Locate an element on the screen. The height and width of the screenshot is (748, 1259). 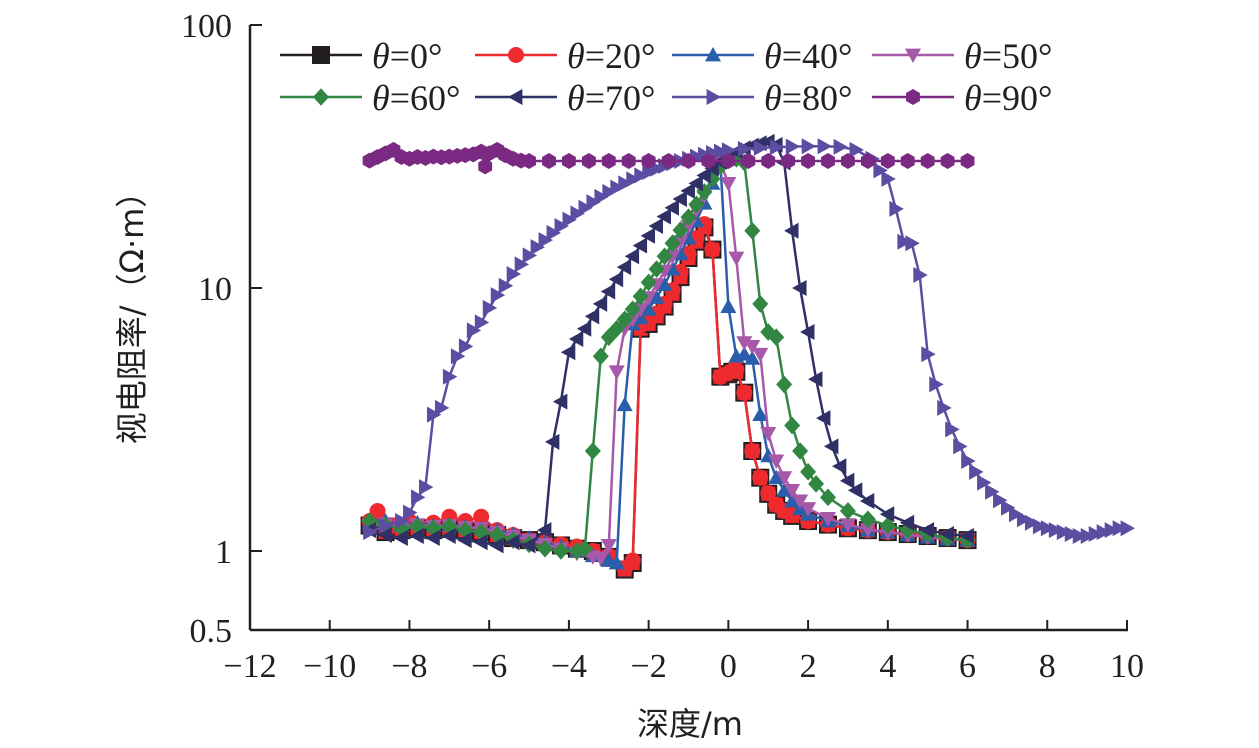
x-tick-label: −10 is located at coordinates (329, 666).